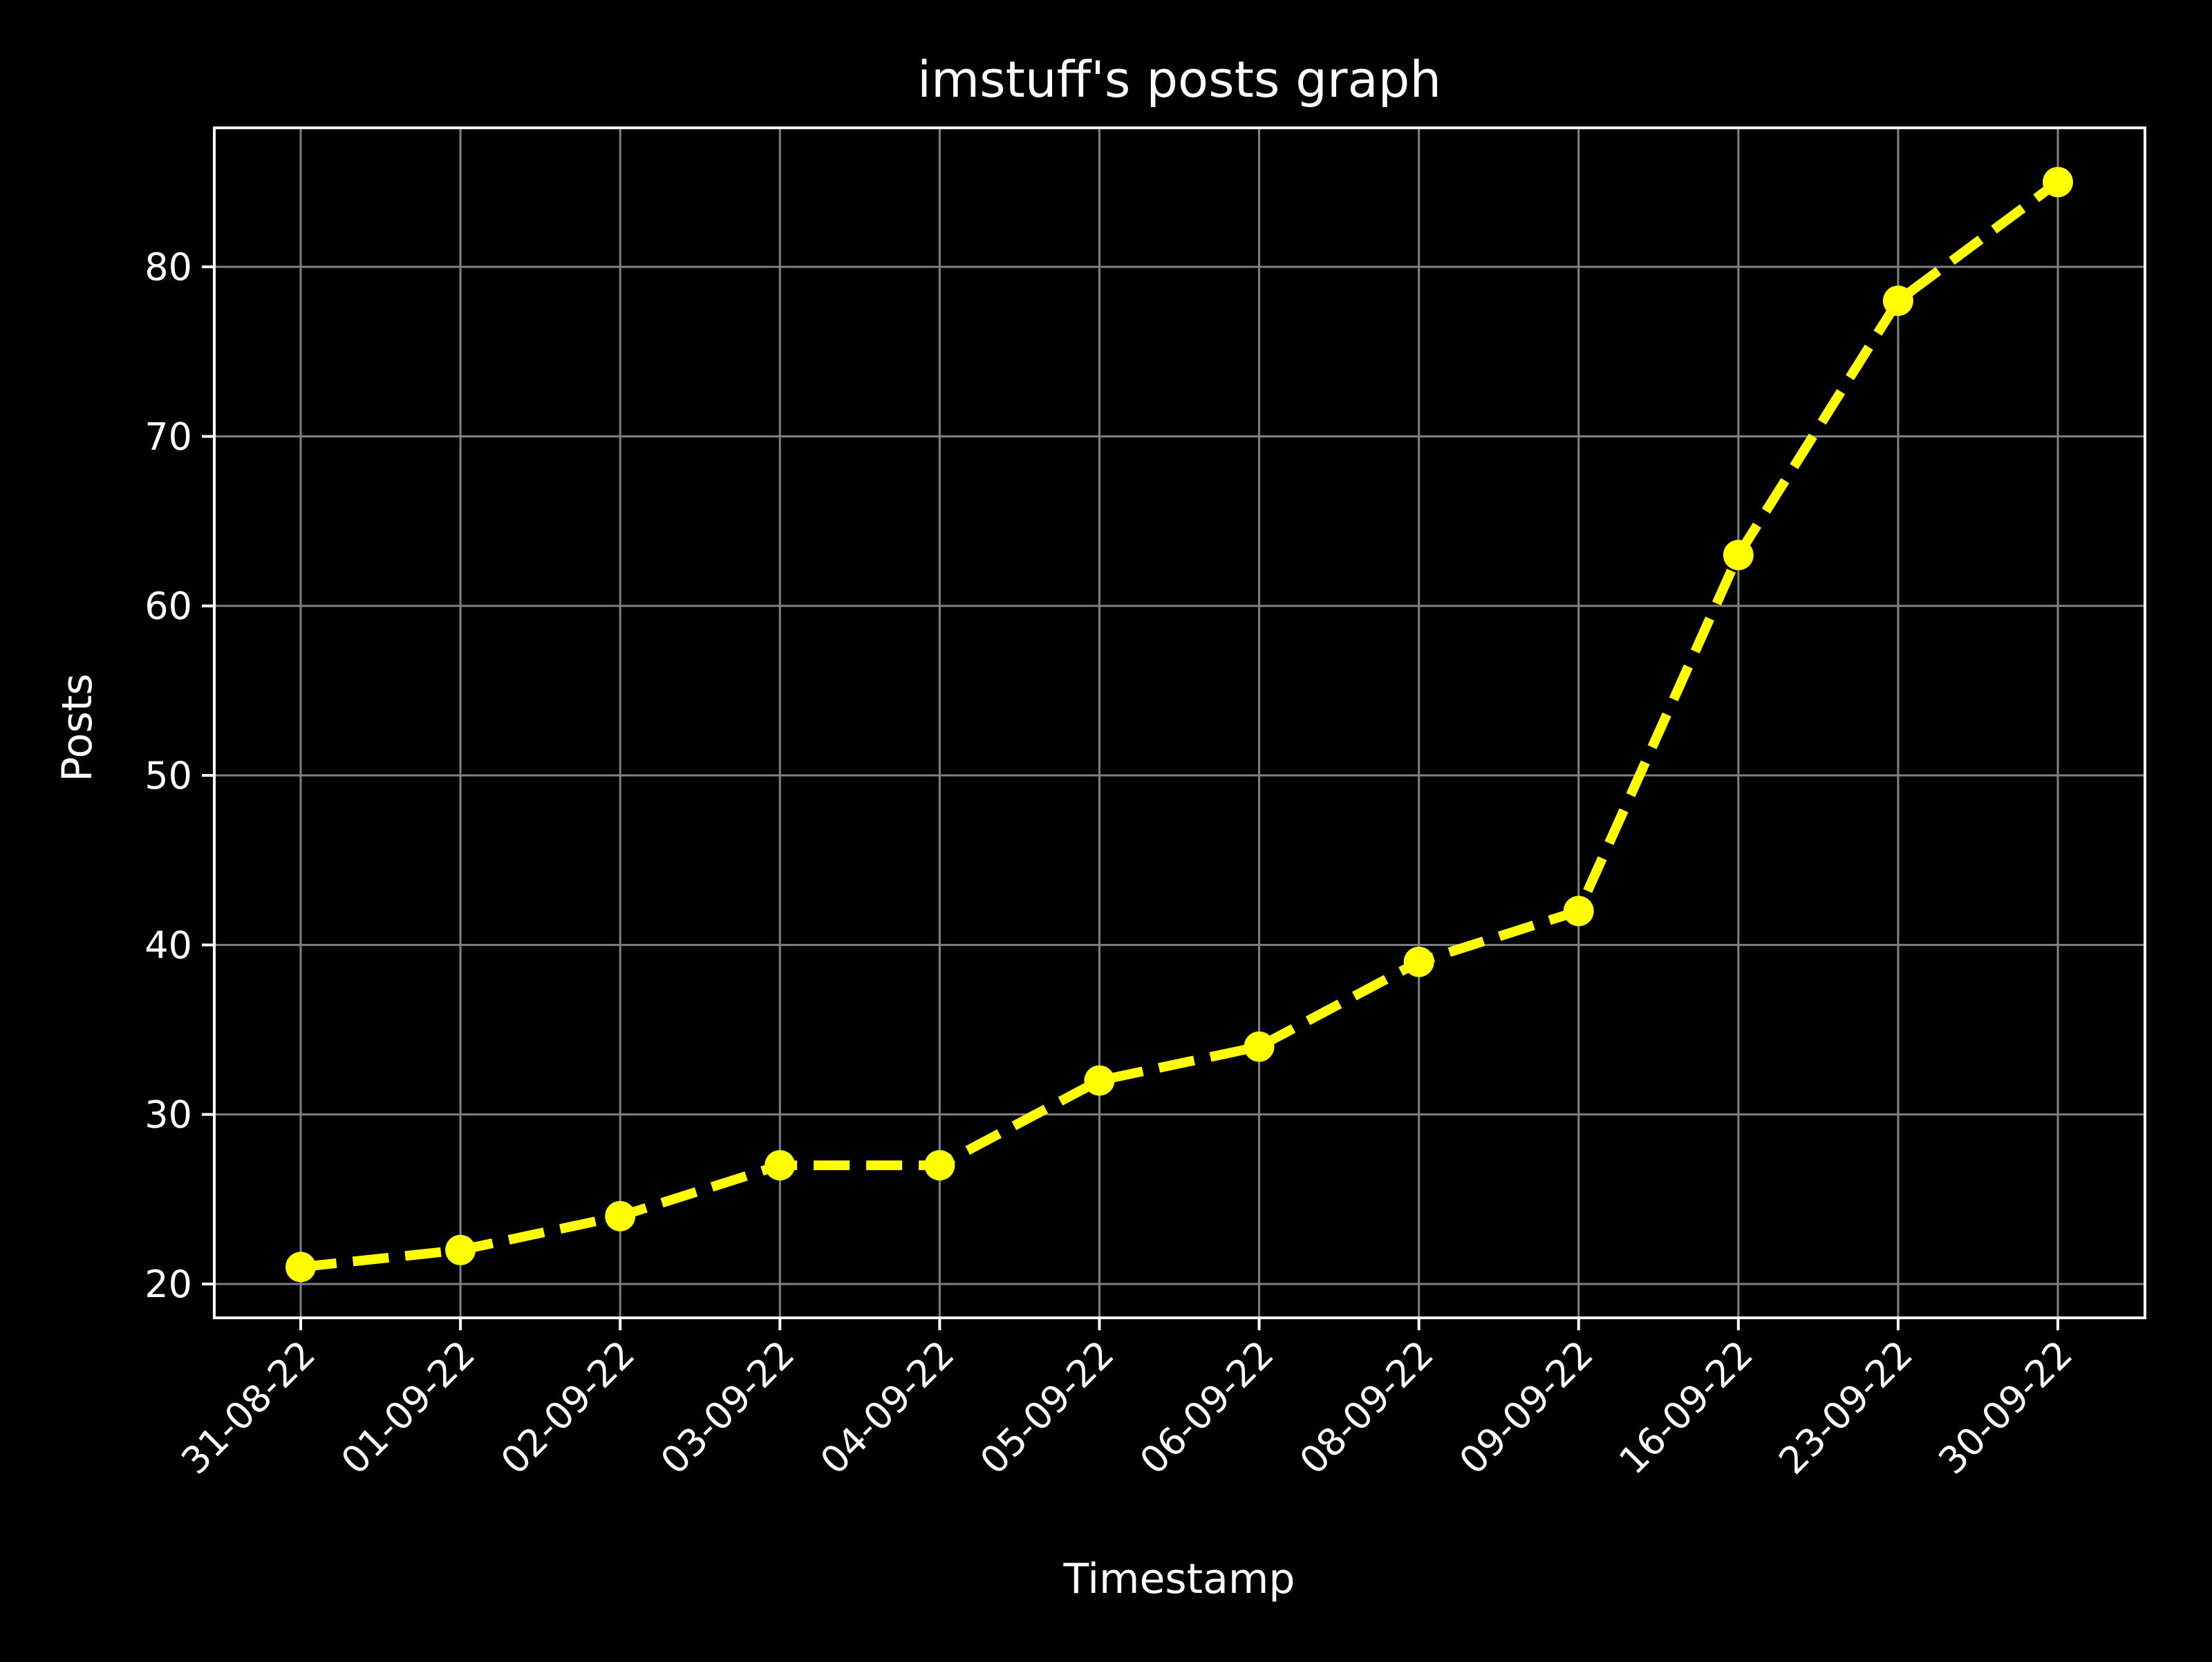 Image resolution: width=2212 pixels, height=1662 pixels. What do you see at coordinates (168, 1115) in the screenshot?
I see `y-tick-label: 30` at bounding box center [168, 1115].